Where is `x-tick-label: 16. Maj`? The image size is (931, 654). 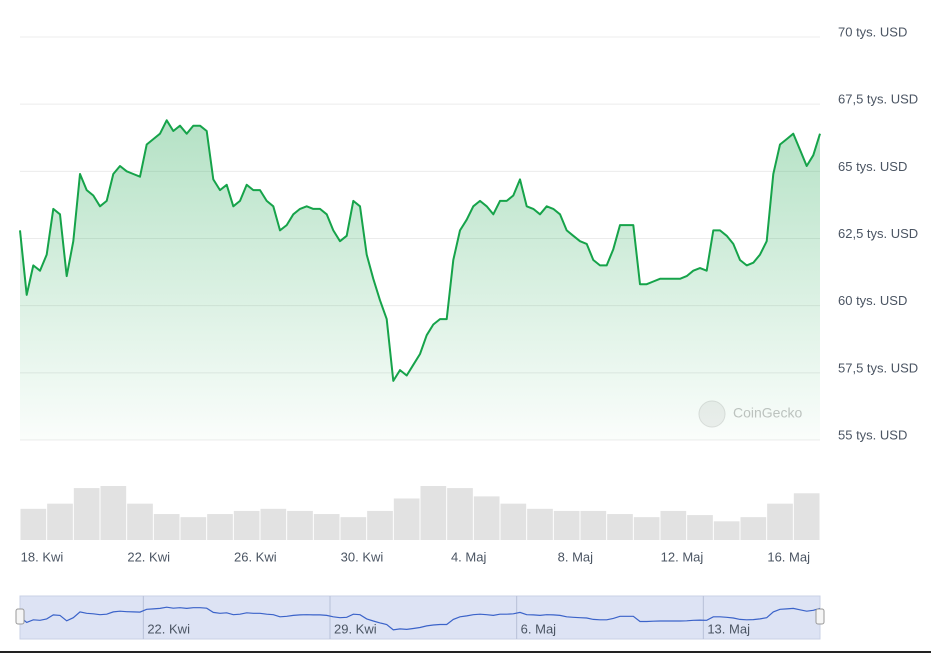 x-tick-label: 16. Maj is located at coordinates (788, 556).